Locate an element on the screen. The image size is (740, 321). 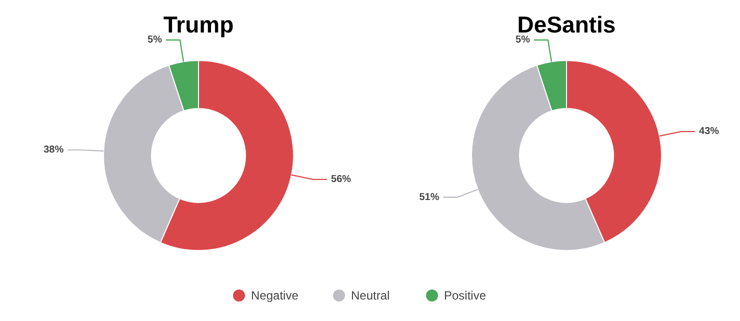
legend-label: Neutral is located at coordinates (370, 295).